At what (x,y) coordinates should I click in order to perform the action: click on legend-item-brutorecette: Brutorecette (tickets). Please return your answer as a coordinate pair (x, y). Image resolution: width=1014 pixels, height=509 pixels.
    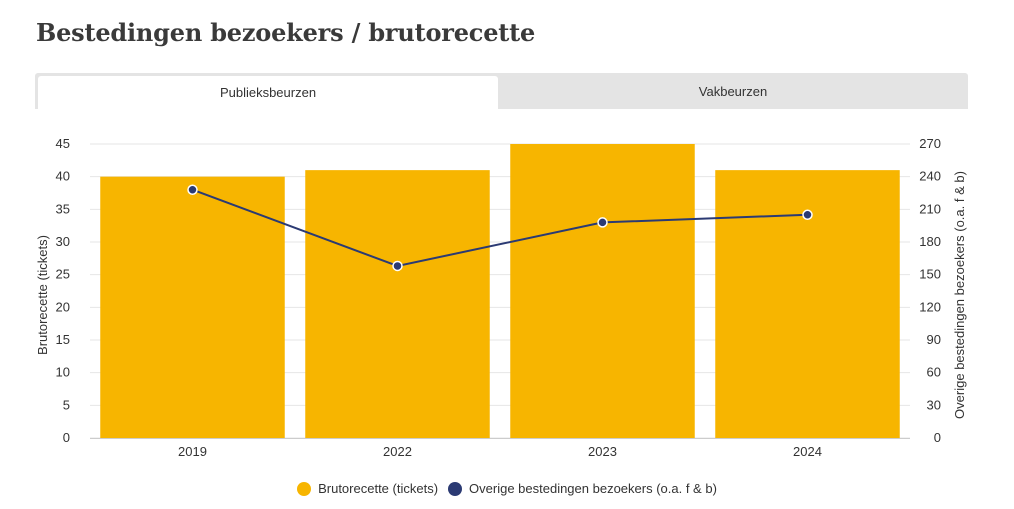
    Looking at the image, I should click on (367, 488).